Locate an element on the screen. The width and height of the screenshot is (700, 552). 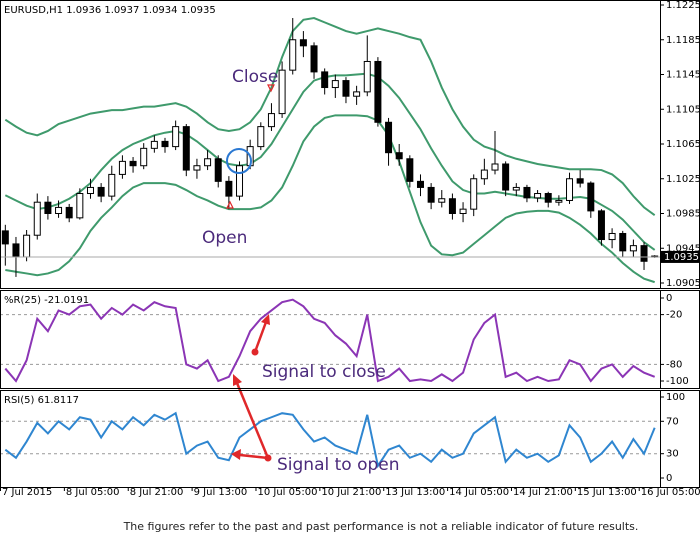
x-tick-label: 8 Jul 21:00 is located at coordinates (157, 492).